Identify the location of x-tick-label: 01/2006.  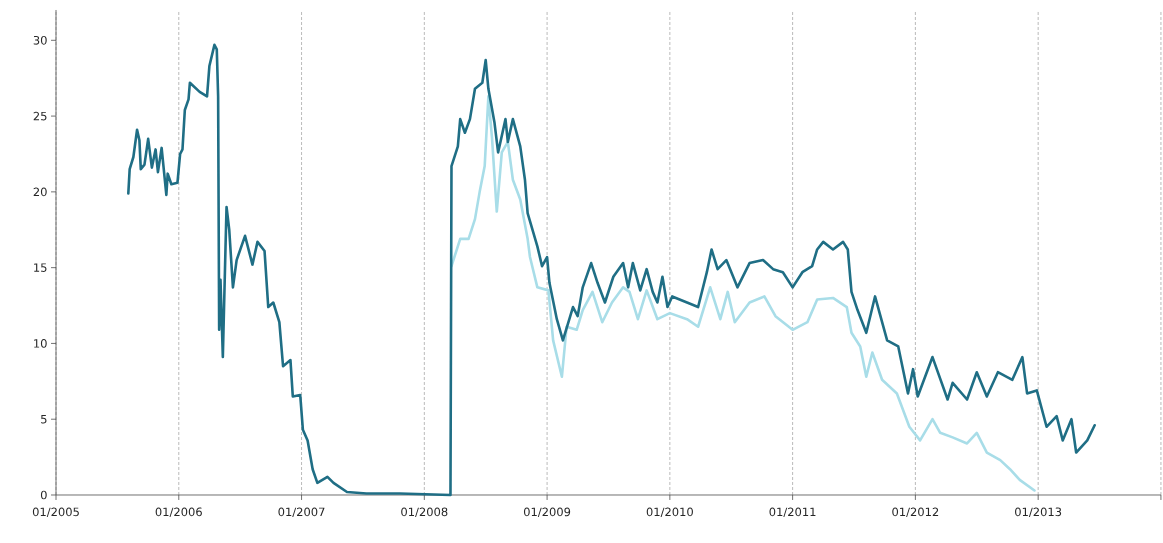
(178, 512).